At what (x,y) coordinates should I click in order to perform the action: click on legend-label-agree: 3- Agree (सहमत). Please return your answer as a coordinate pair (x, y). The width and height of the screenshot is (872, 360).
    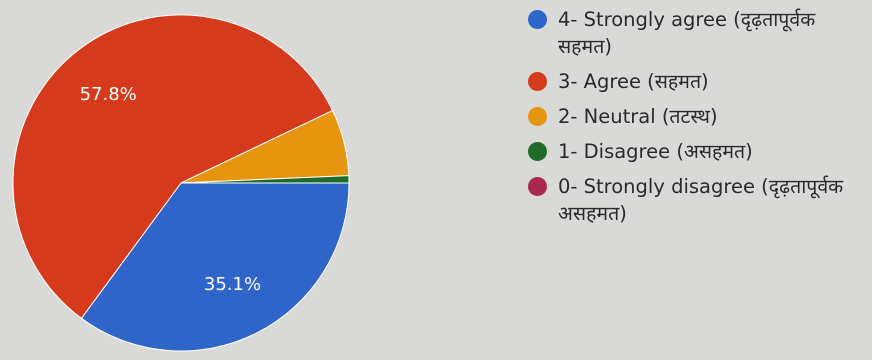
    Looking at the image, I should click on (633, 81).